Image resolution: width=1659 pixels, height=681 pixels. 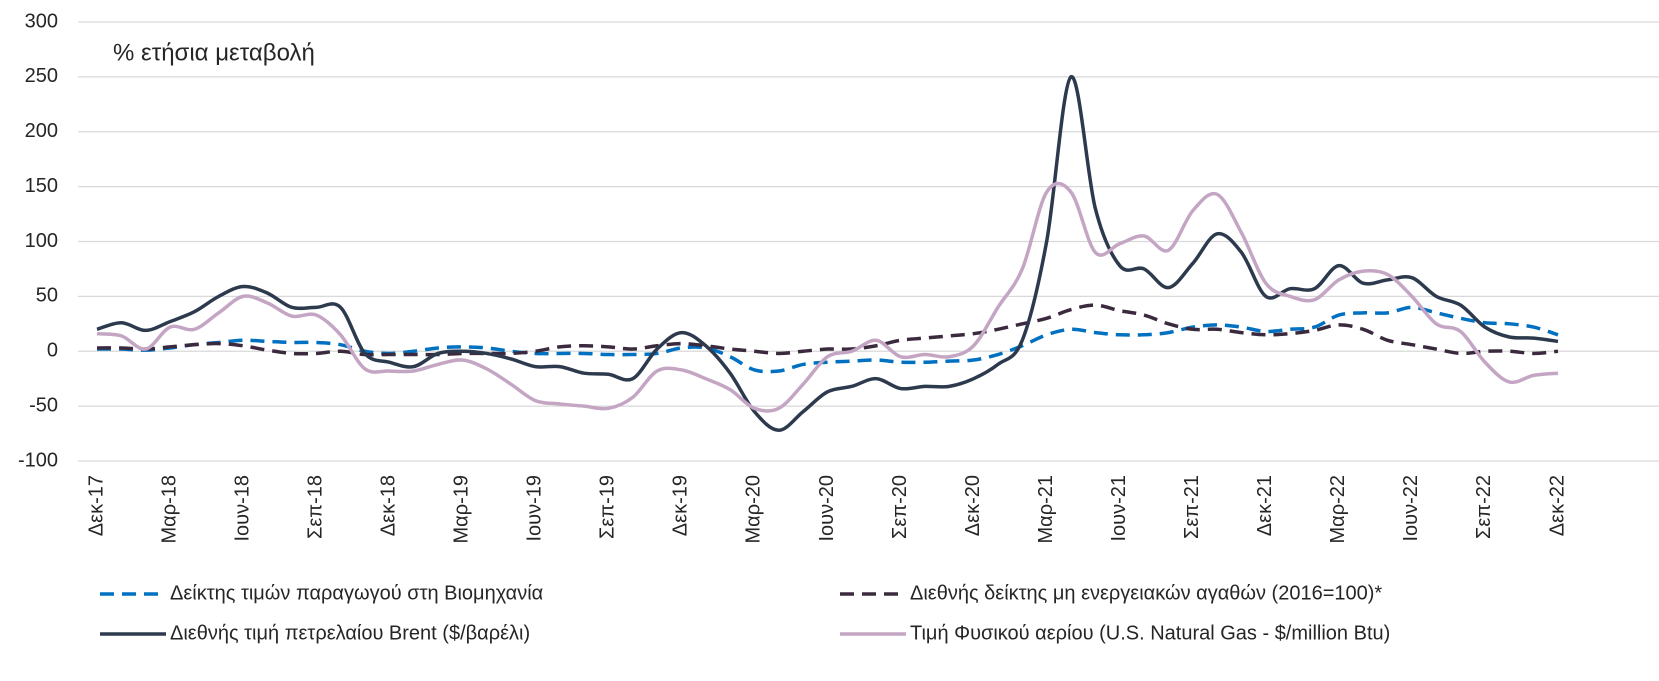 I want to click on x-tick-label: Δεκ-22, so click(x=1557, y=505).